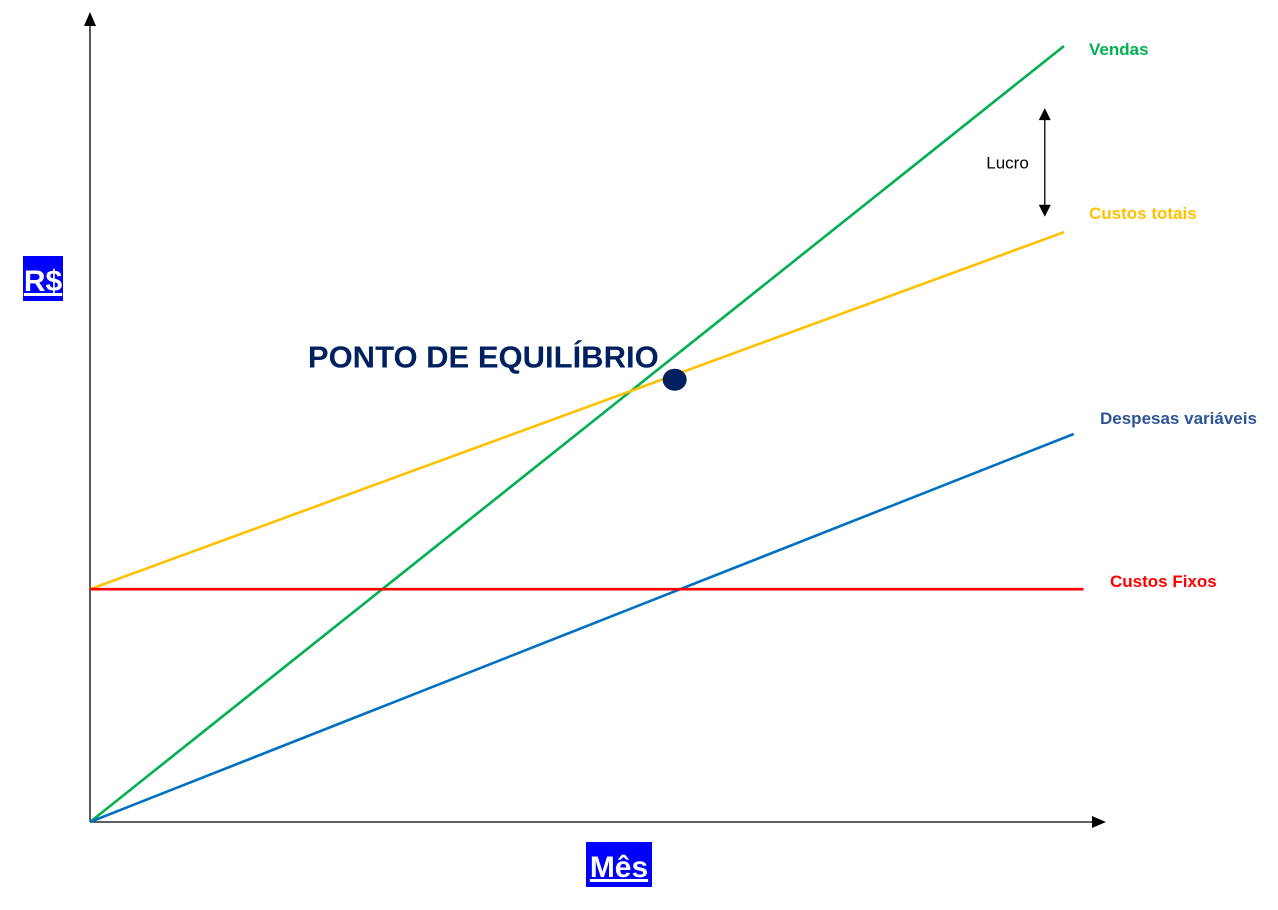  Describe the element at coordinates (1163, 581) in the screenshot. I see `series-label-custos-fixos: Custos Fixos` at that location.